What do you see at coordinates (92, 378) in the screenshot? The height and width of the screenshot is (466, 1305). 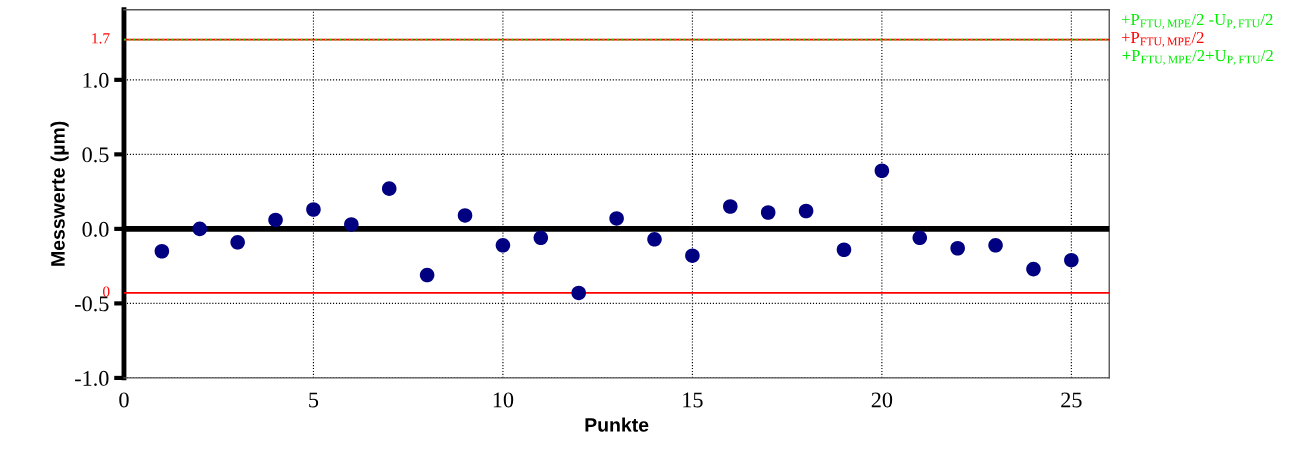 I see `y-tick-label: -1.0` at bounding box center [92, 378].